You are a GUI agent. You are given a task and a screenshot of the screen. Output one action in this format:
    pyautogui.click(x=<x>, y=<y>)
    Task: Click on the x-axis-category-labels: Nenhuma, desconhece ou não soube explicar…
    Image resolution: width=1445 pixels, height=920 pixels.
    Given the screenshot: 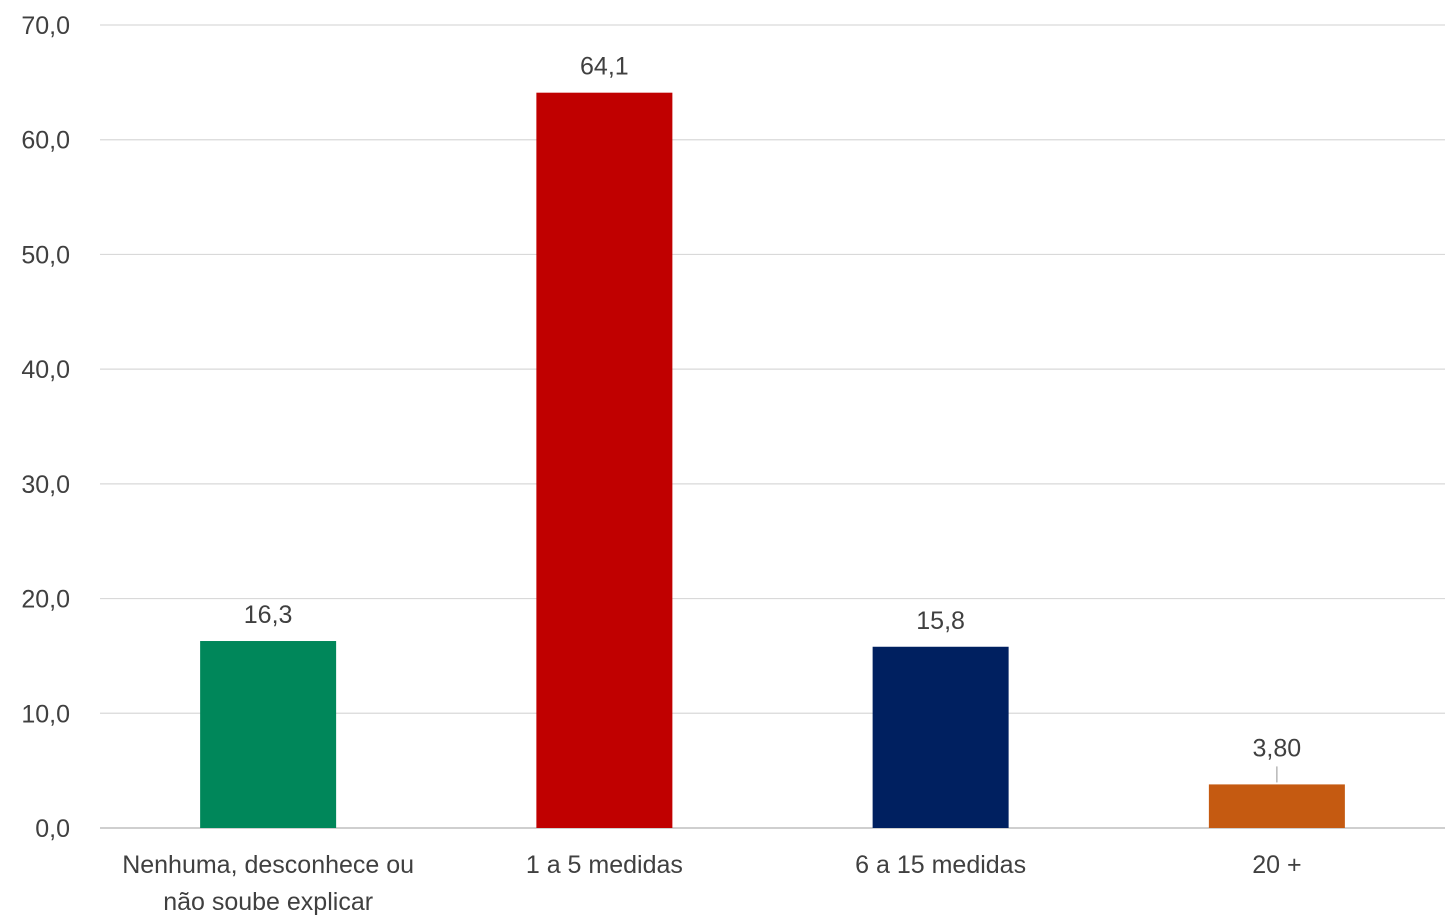 What is the action you would take?
    pyautogui.click(x=711, y=883)
    